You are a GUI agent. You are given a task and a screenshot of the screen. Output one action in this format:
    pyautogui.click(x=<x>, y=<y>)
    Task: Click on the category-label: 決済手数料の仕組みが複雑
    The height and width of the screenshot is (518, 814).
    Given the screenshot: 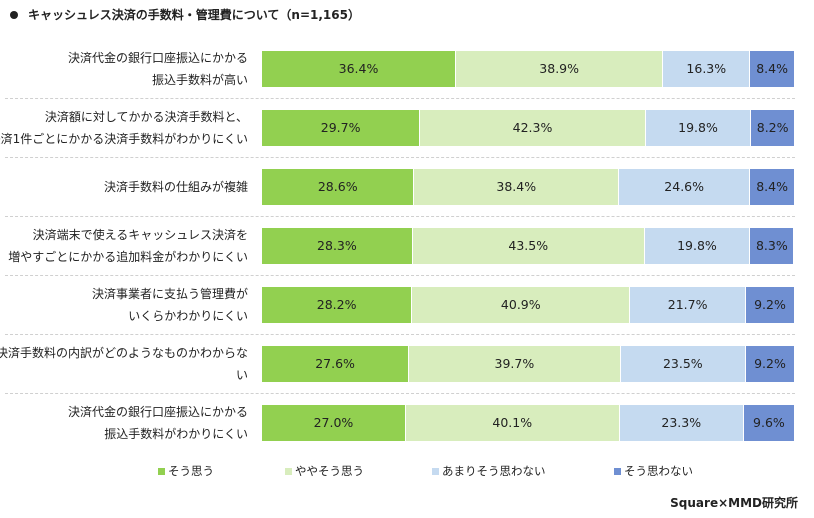 What is the action you would take?
    pyautogui.click(x=175, y=186)
    